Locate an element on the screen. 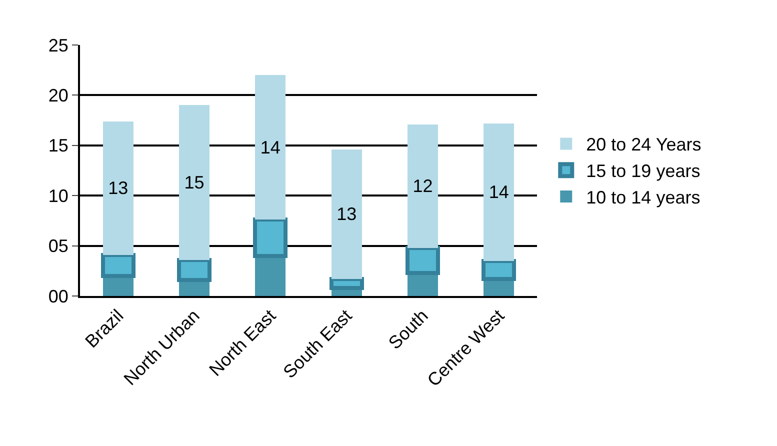 This screenshot has height=446, width=777. data-label: 15 is located at coordinates (194, 182).